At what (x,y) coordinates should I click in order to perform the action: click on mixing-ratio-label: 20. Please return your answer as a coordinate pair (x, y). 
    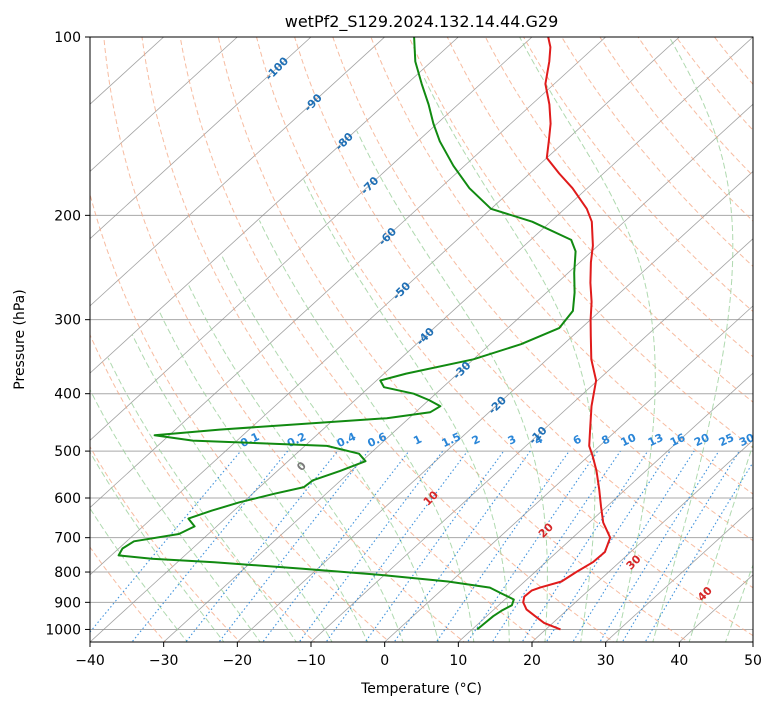
    Looking at the image, I should click on (702, 440).